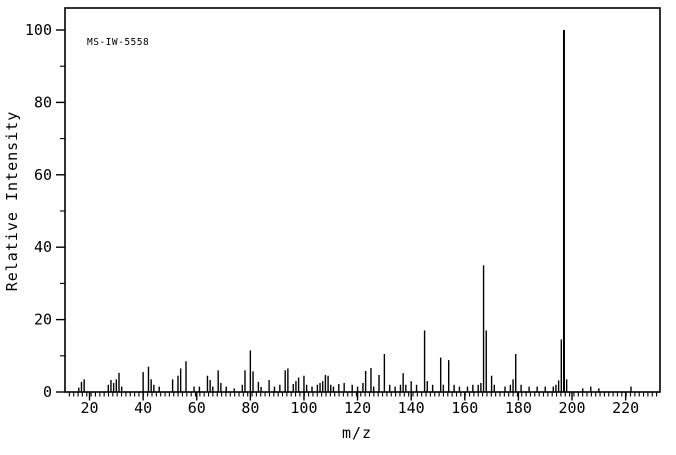 The width and height of the screenshot is (676, 455). I want to click on y-axis-label: Relative Intensity, so click(12, 201).